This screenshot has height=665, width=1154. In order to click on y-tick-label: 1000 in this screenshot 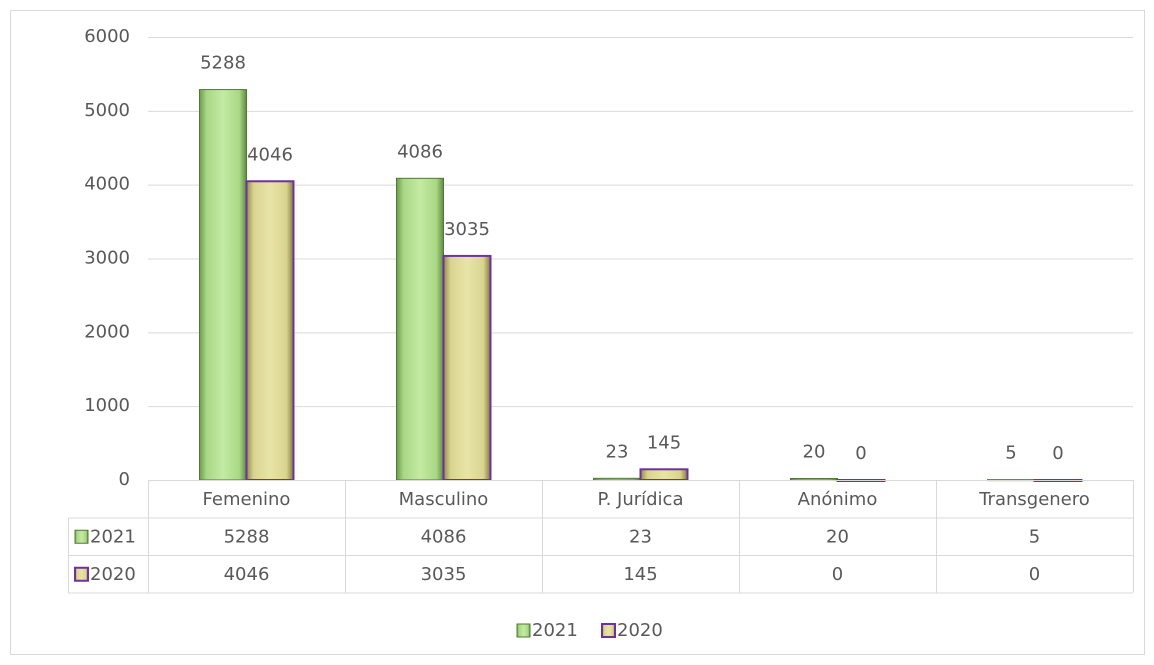, I will do `click(107, 405)`.